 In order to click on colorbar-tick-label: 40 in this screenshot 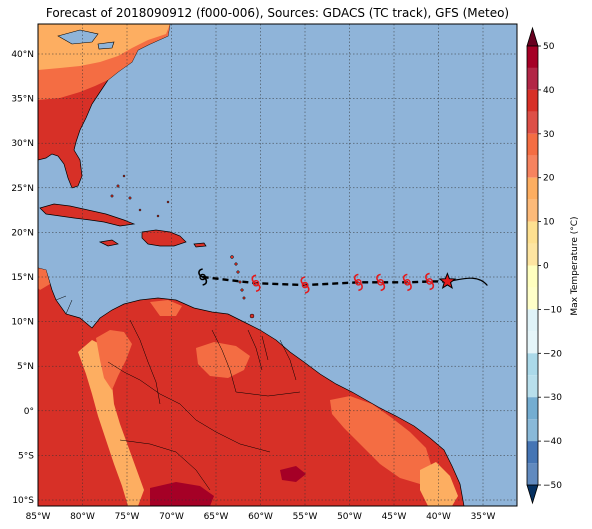, I will do `click(549, 91)`.